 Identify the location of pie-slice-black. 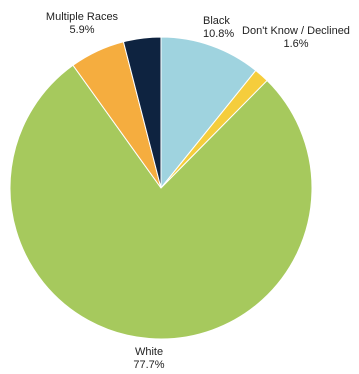
(208, 113).